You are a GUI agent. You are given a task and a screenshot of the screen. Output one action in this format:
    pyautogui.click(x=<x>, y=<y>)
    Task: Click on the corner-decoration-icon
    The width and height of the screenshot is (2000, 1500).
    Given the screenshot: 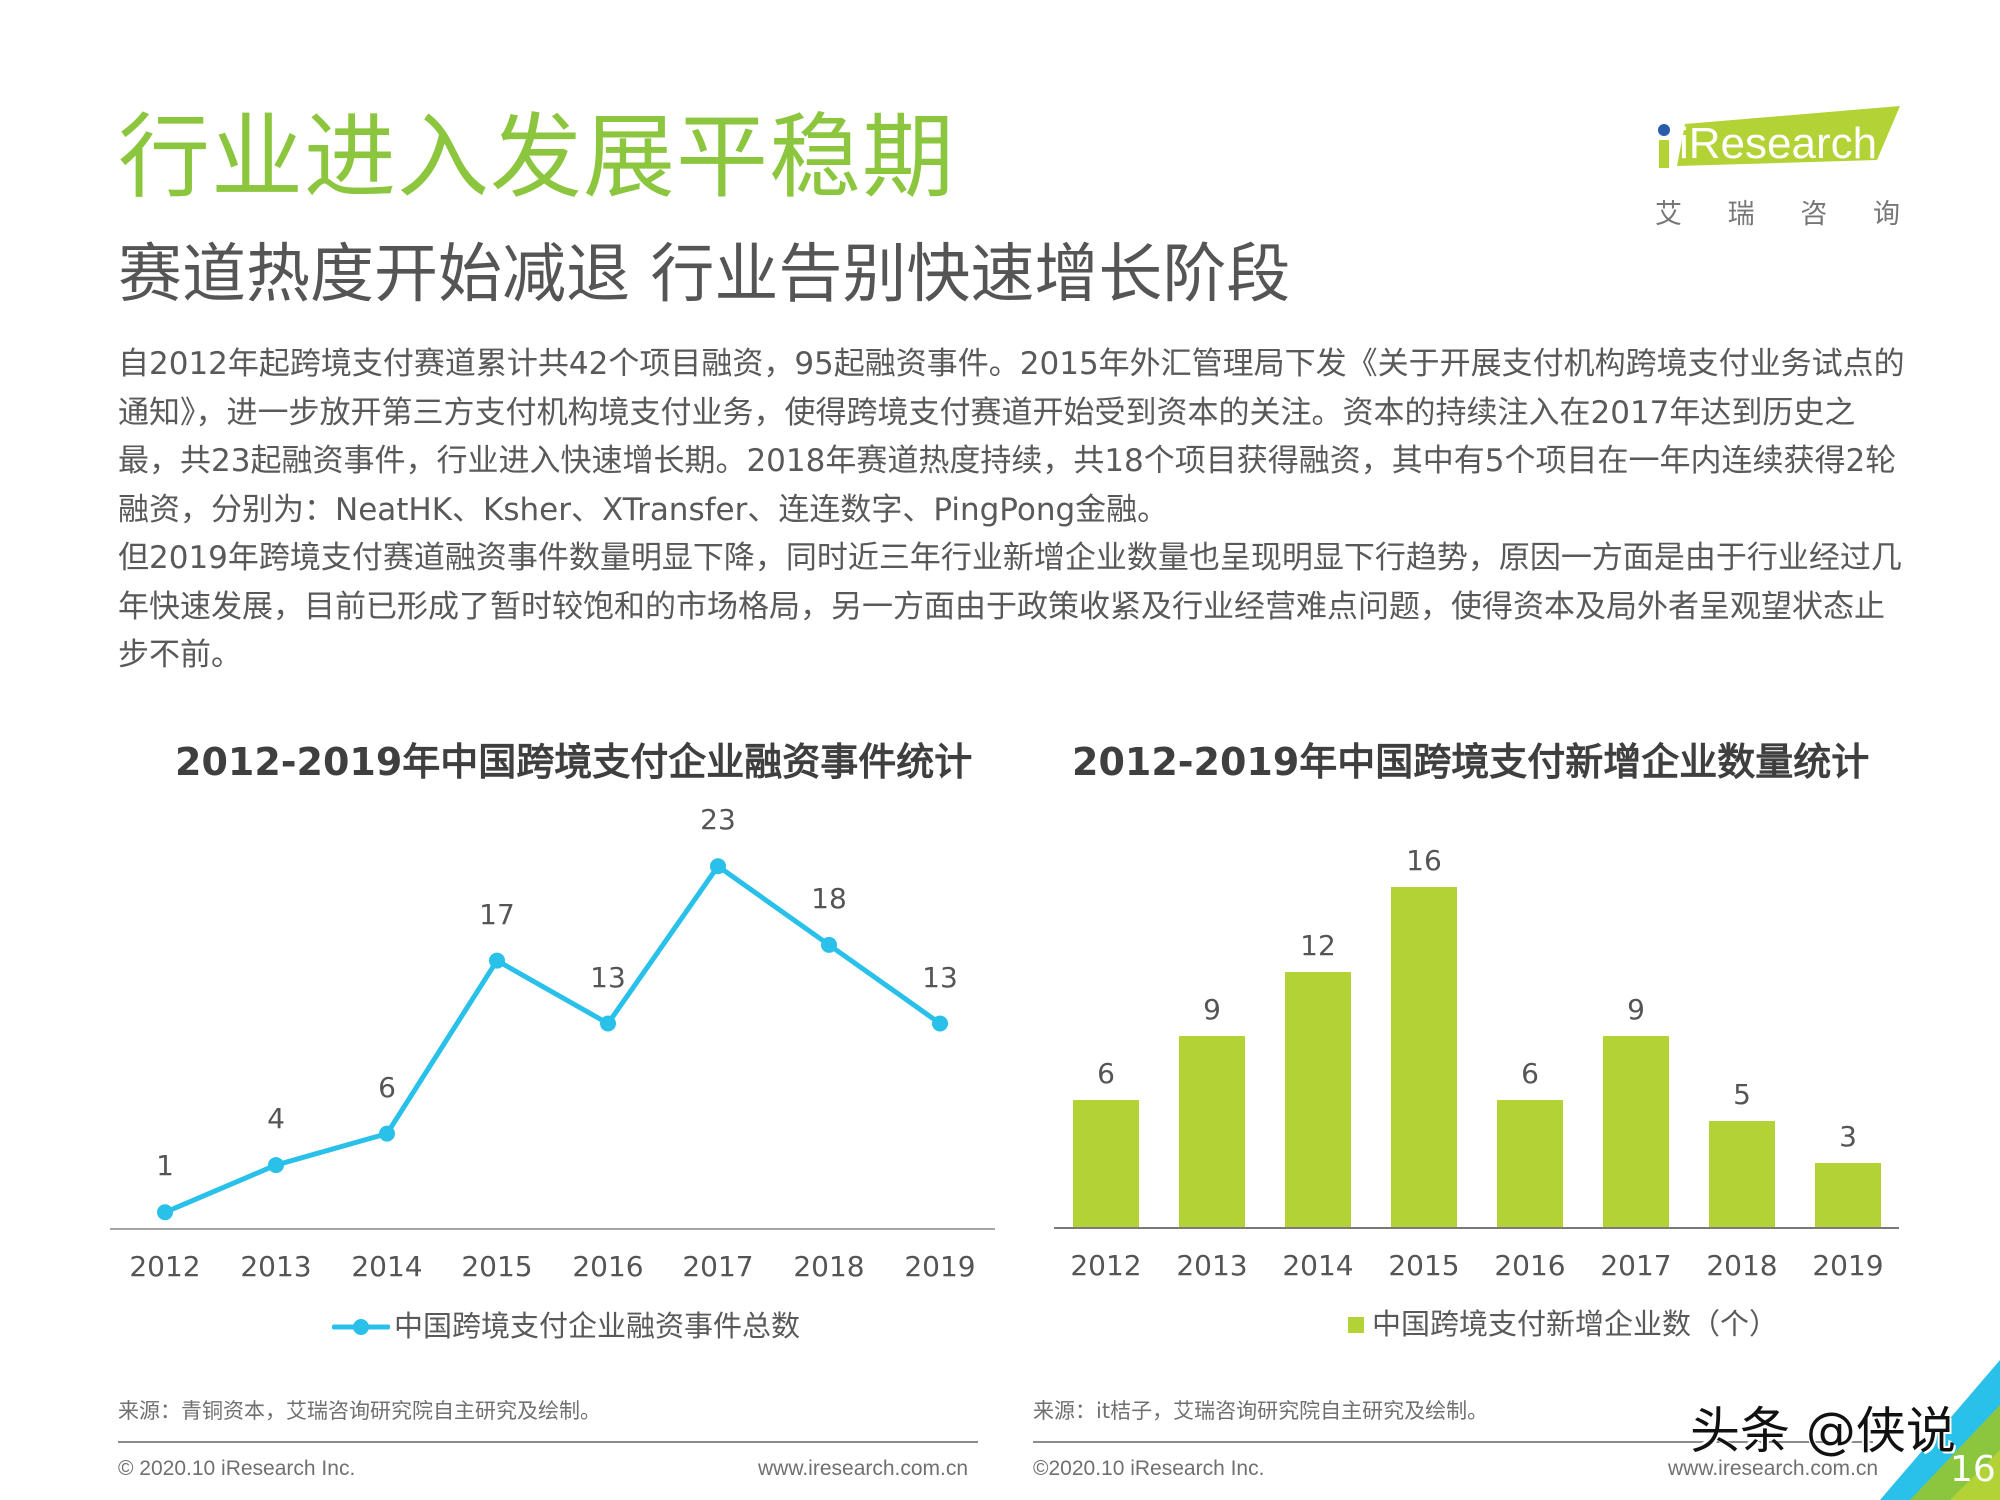 What is the action you would take?
    pyautogui.click(x=1940, y=1430)
    